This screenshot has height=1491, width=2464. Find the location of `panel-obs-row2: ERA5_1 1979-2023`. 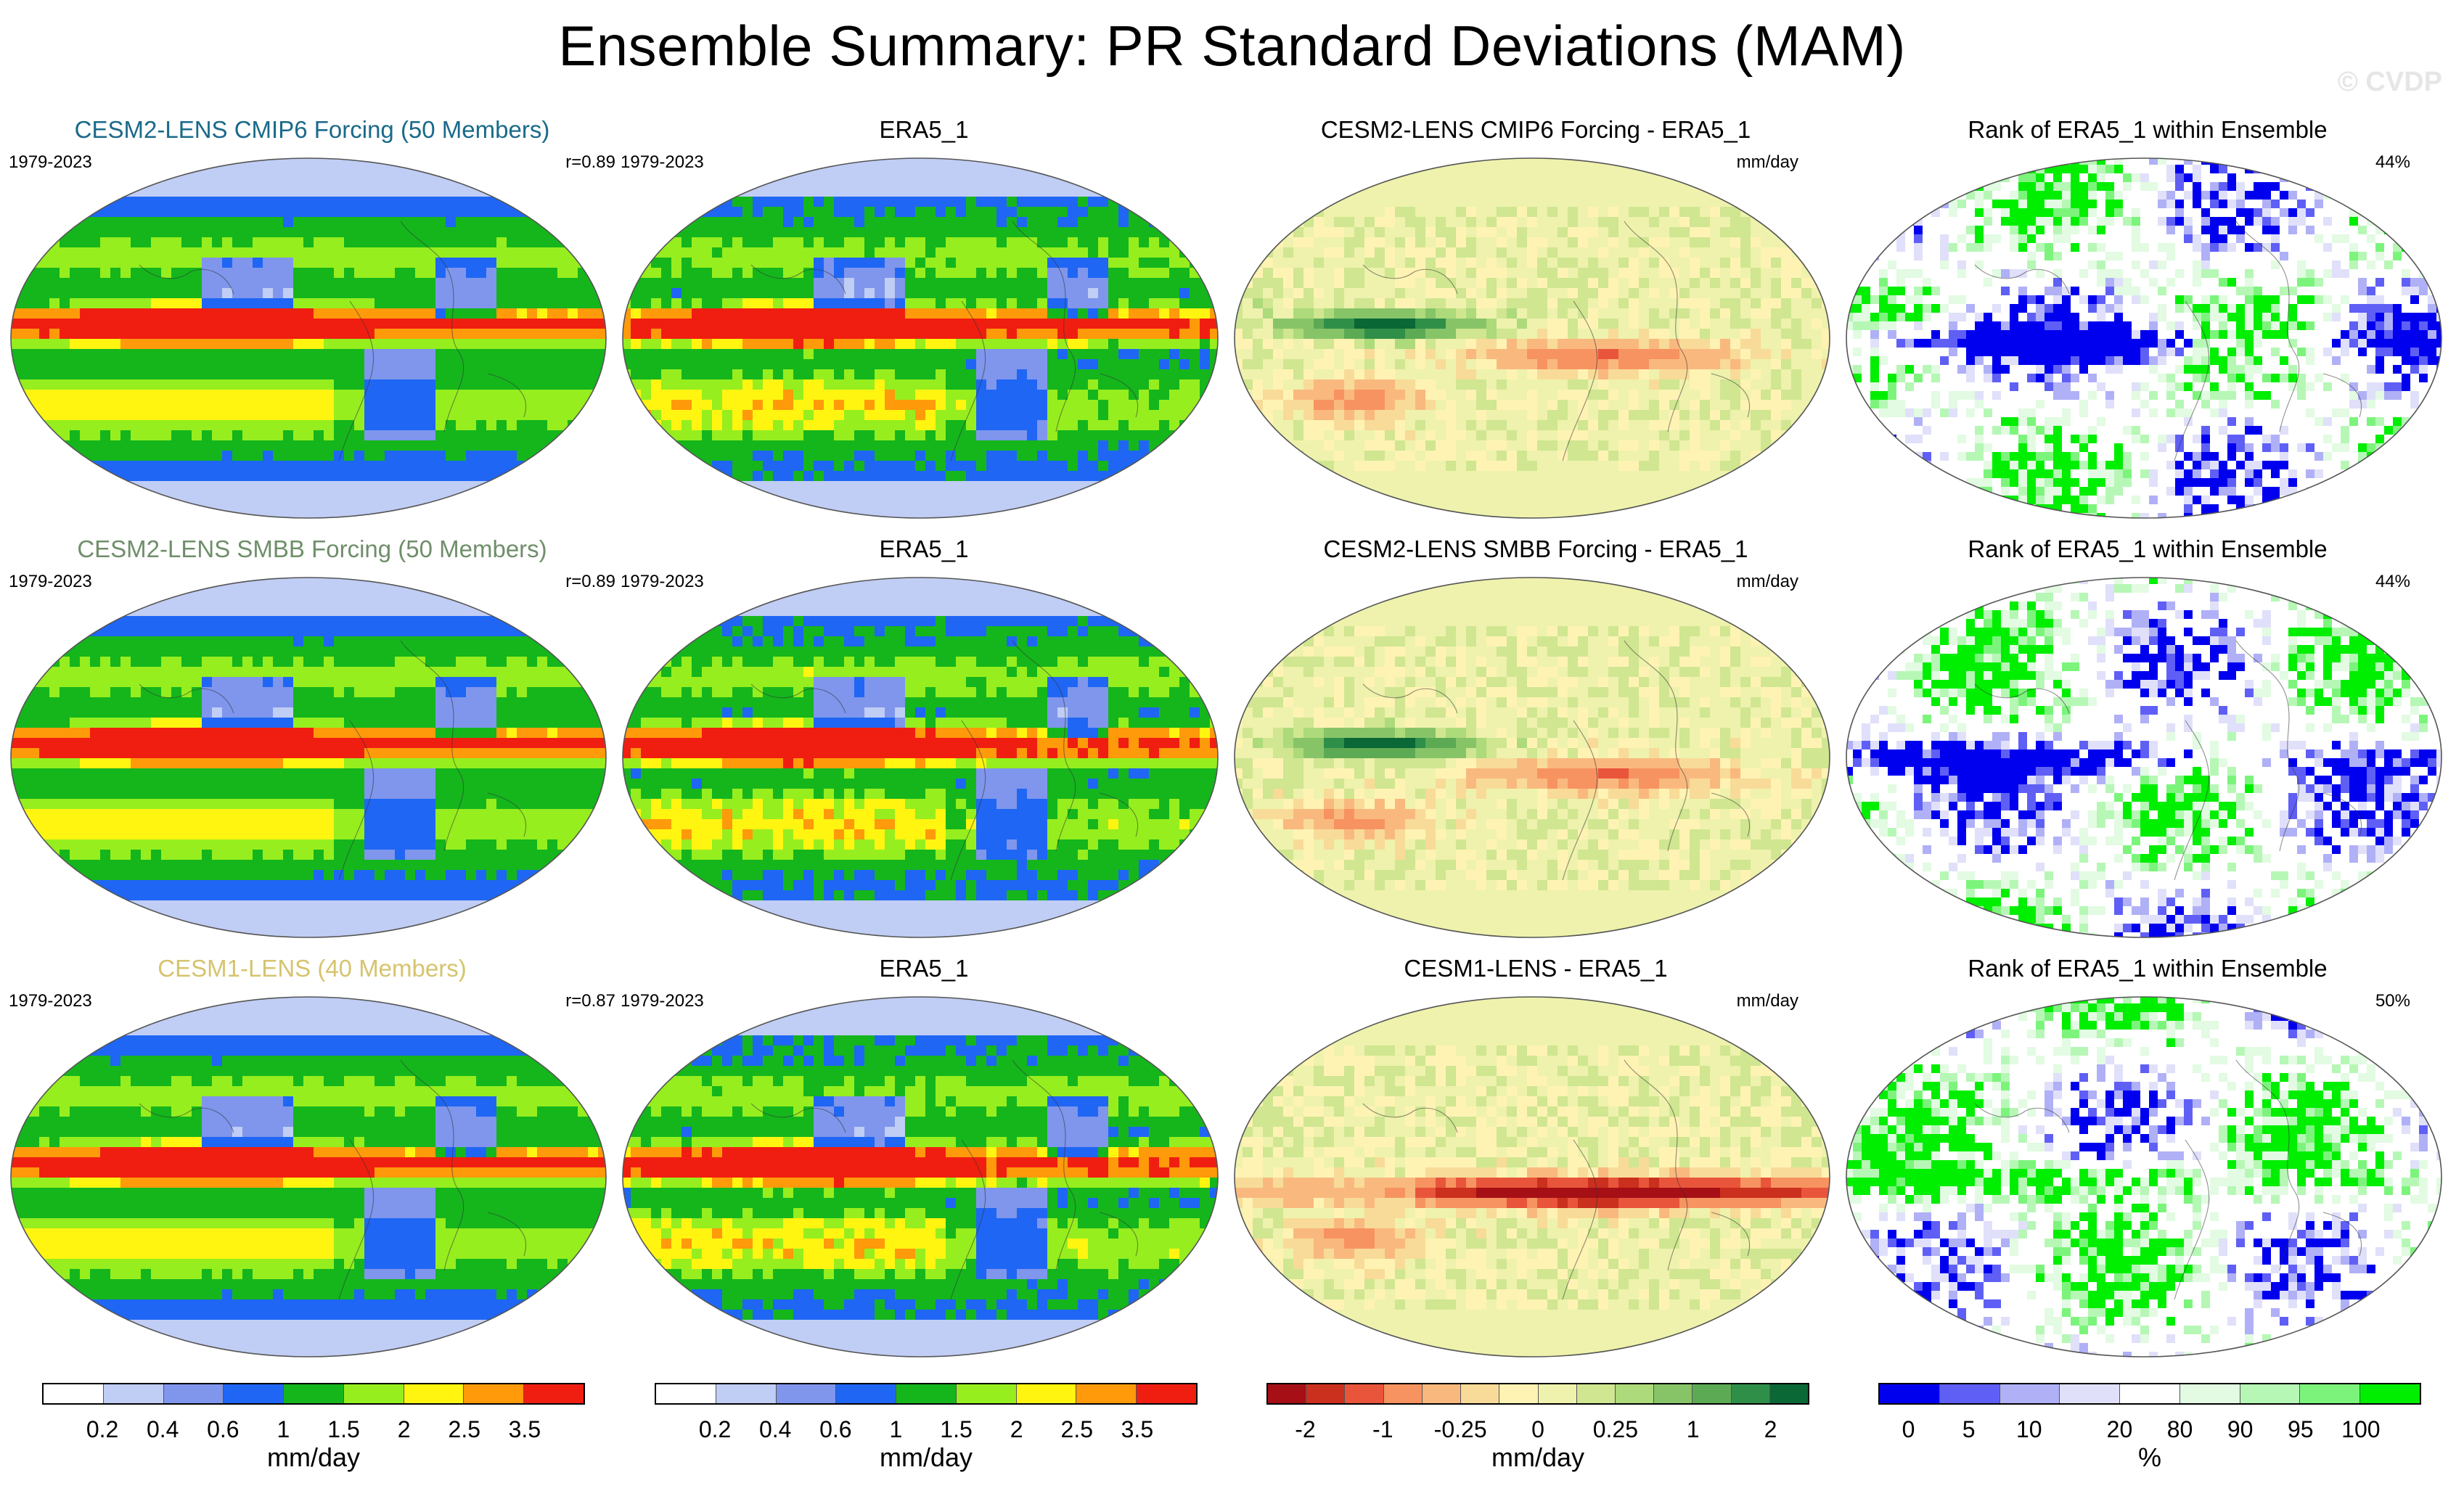

panel-obs-row2: ERA5_1 1979-2023 is located at coordinates (924, 738).